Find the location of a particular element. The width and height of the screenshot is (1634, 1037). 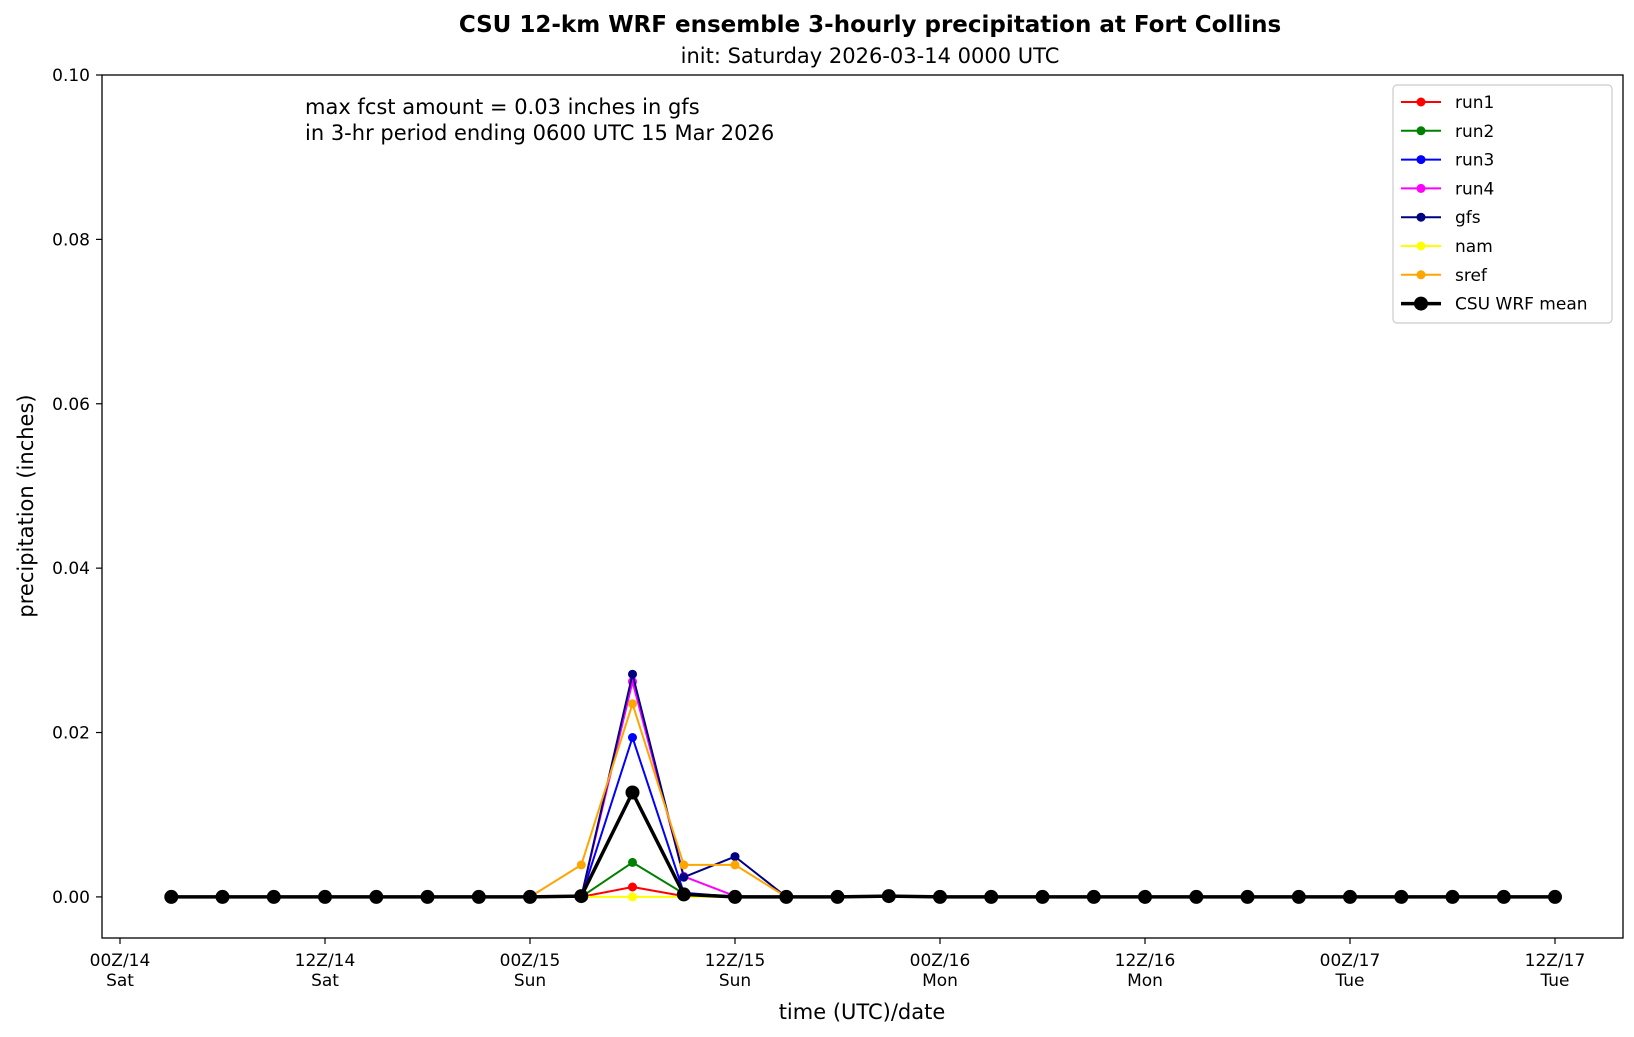

series-line is located at coordinates (863, 844).